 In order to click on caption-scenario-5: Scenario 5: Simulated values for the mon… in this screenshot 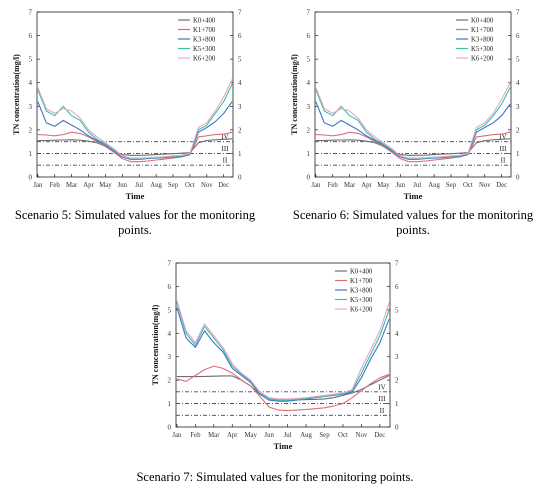, I will do `click(135, 222)`.